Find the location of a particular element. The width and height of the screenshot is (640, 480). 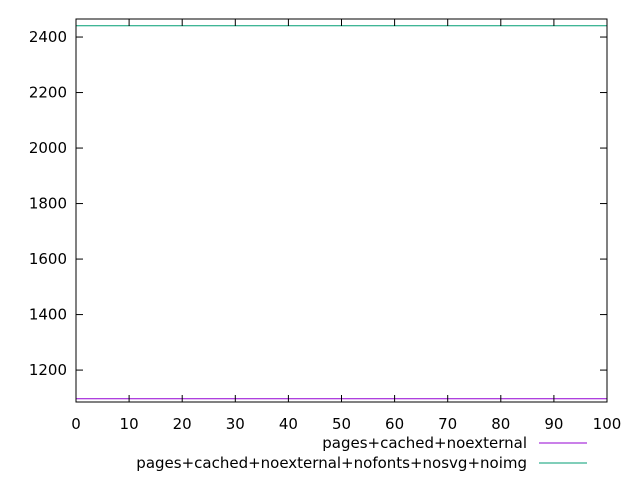

x-tick-label: 40 is located at coordinates (288, 424).